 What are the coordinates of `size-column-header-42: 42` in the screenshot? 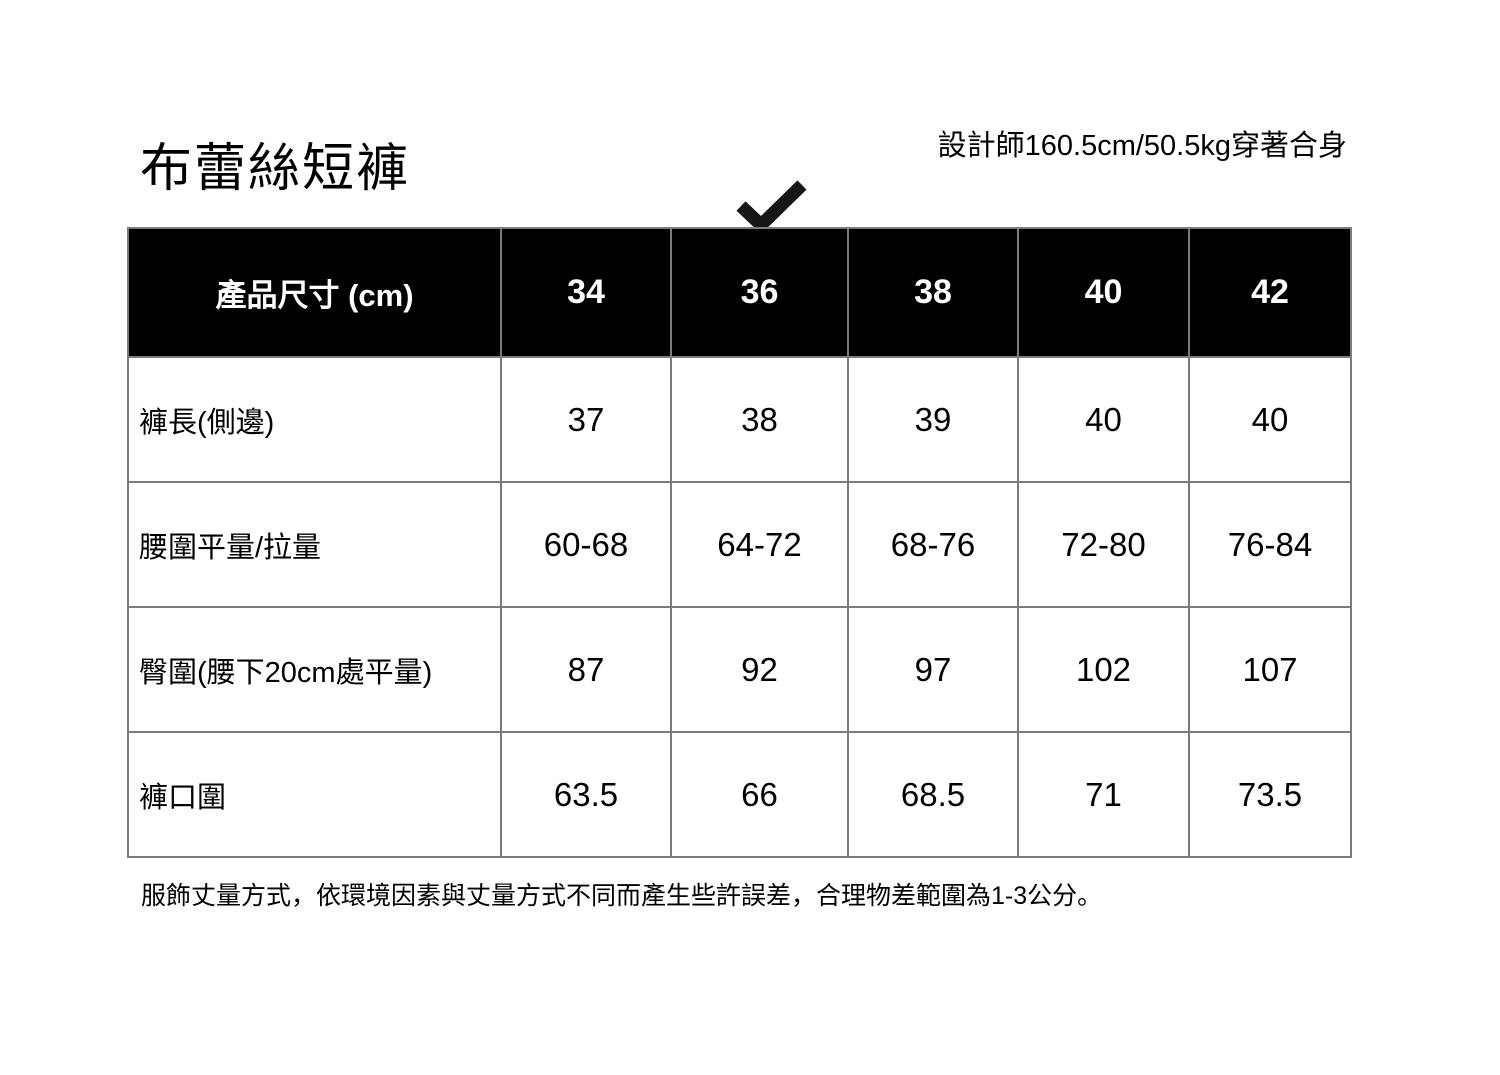 It's located at (1270, 292).